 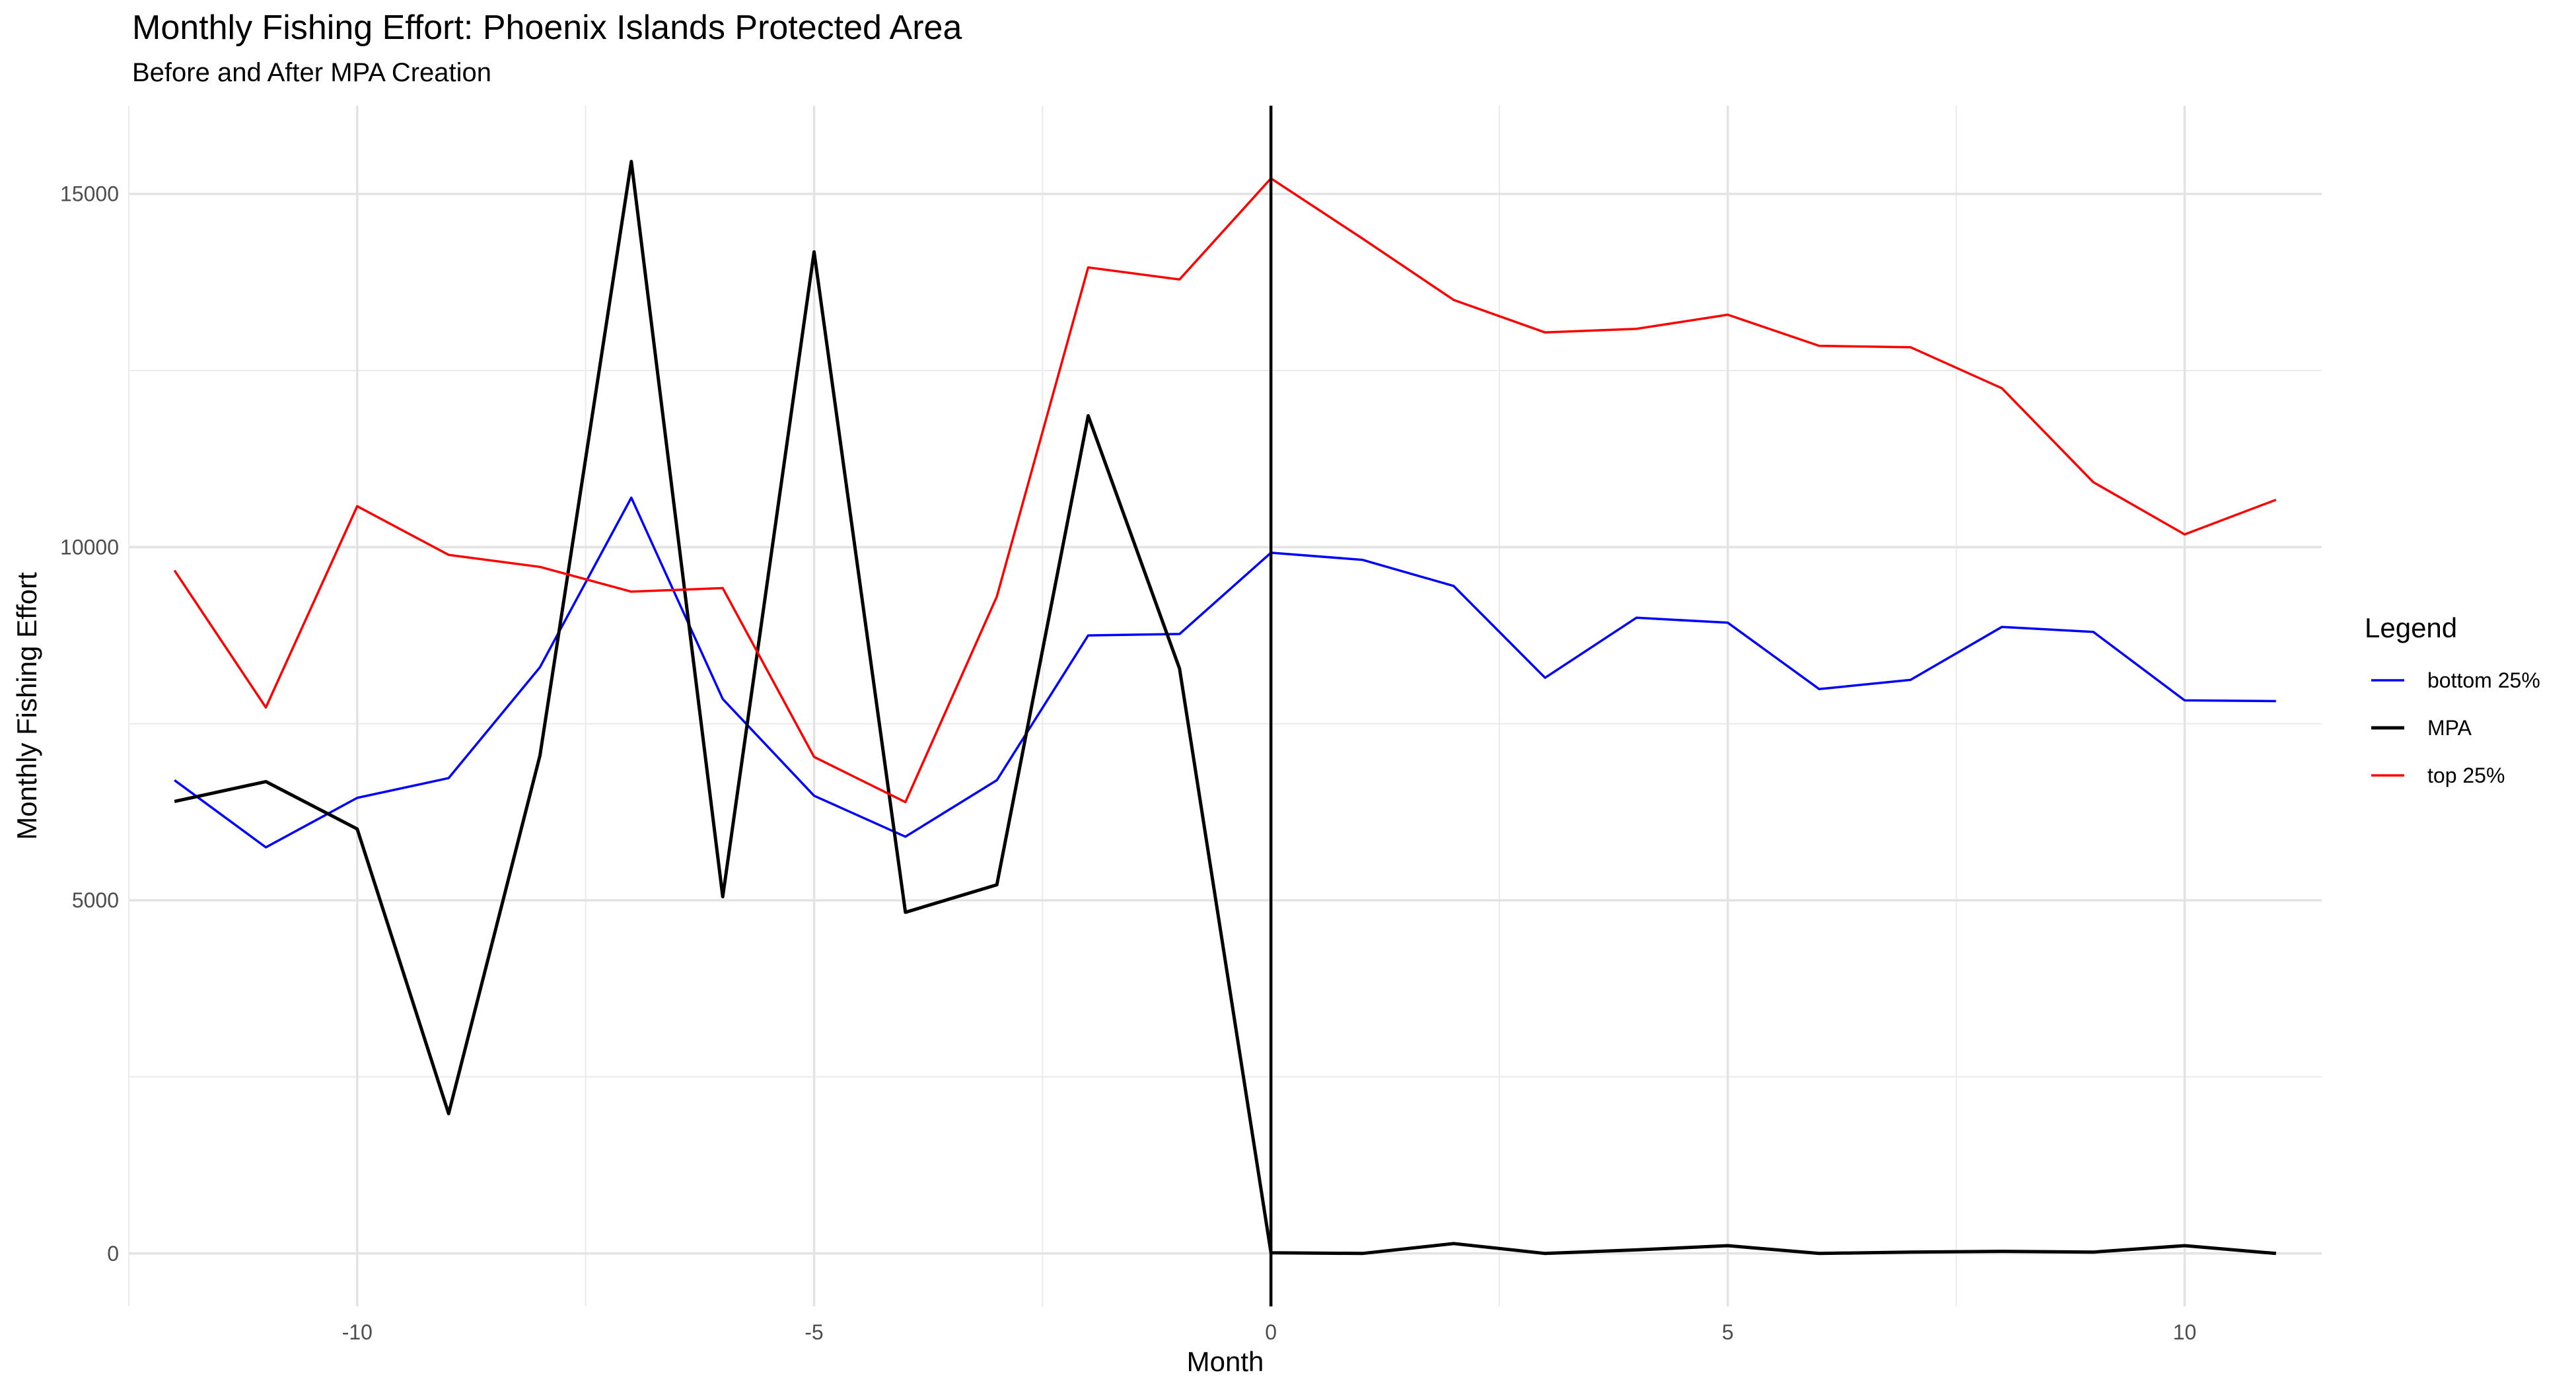 I want to click on legend-item-mpa: MPA, so click(x=2421, y=728).